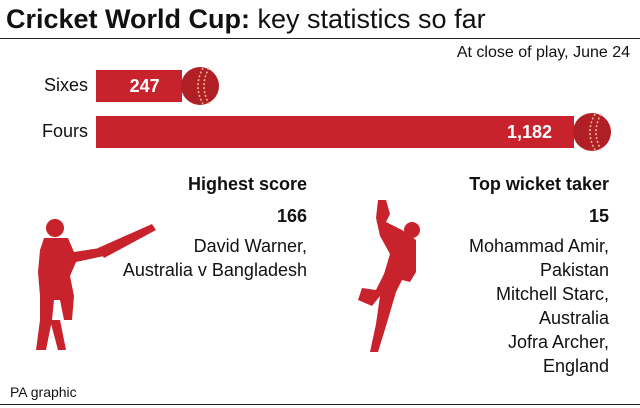 This screenshot has height=408, width=640. What do you see at coordinates (96, 284) in the screenshot?
I see `batsman-silhouette-icon` at bounding box center [96, 284].